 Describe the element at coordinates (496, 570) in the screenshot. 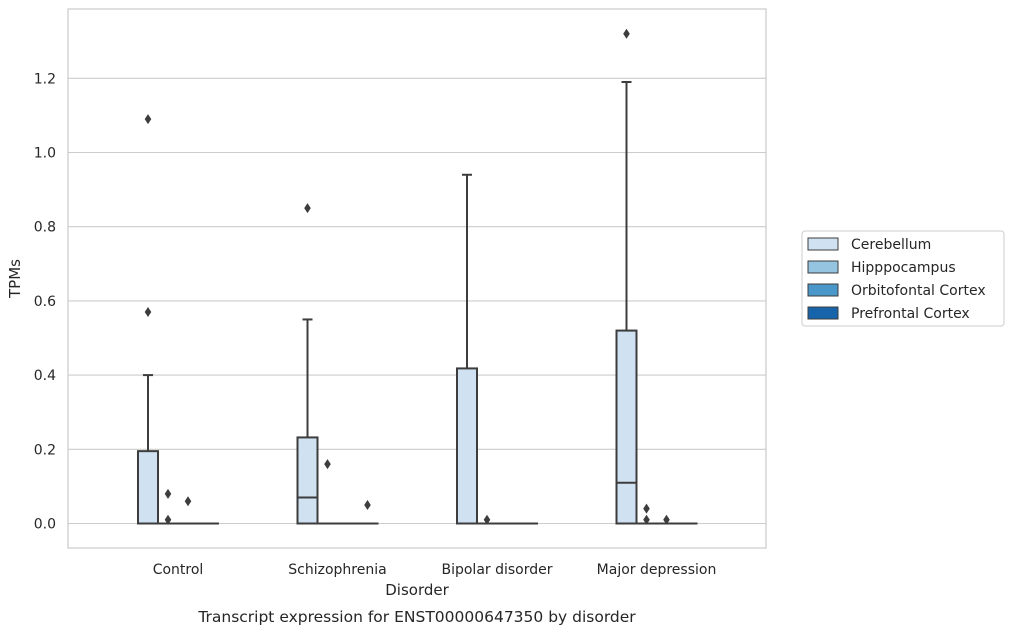

I see `x-tick-label: Bipolar disorder` at that location.